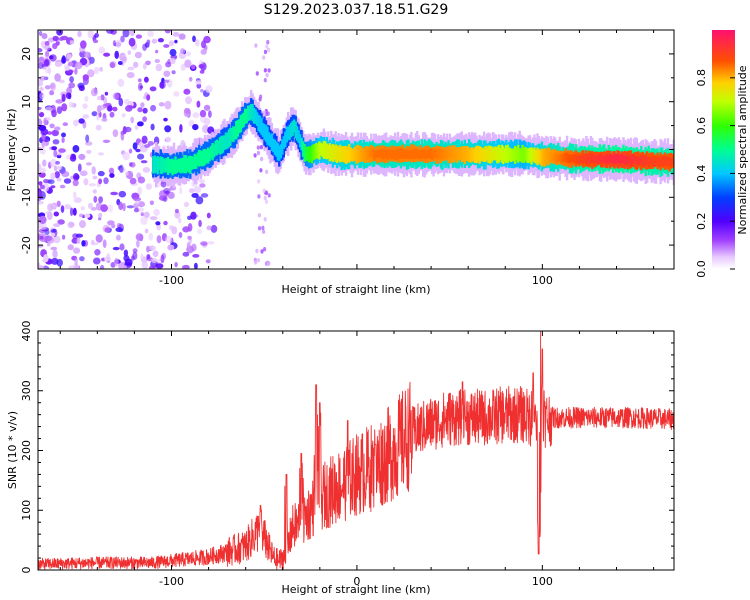 The height and width of the screenshot is (600, 750). I want to click on x-tick-label: 100, so click(542, 581).